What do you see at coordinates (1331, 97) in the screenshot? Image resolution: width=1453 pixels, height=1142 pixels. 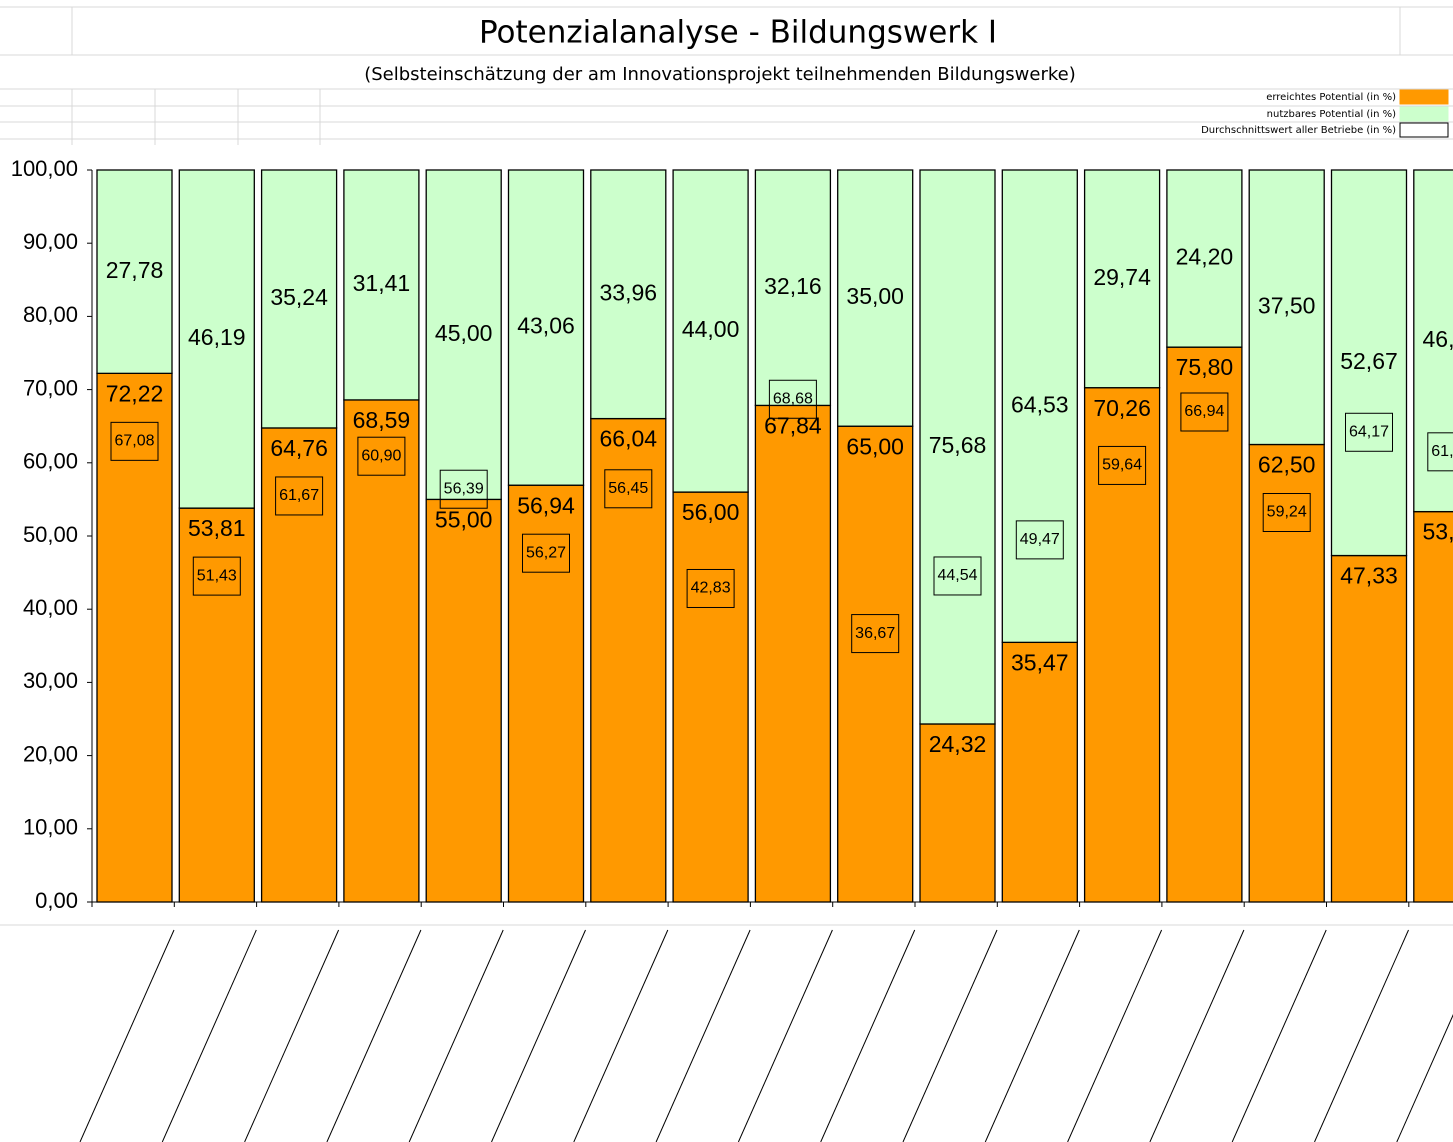 I see `legend-label: erreichtes Potential (in %)` at bounding box center [1331, 97].